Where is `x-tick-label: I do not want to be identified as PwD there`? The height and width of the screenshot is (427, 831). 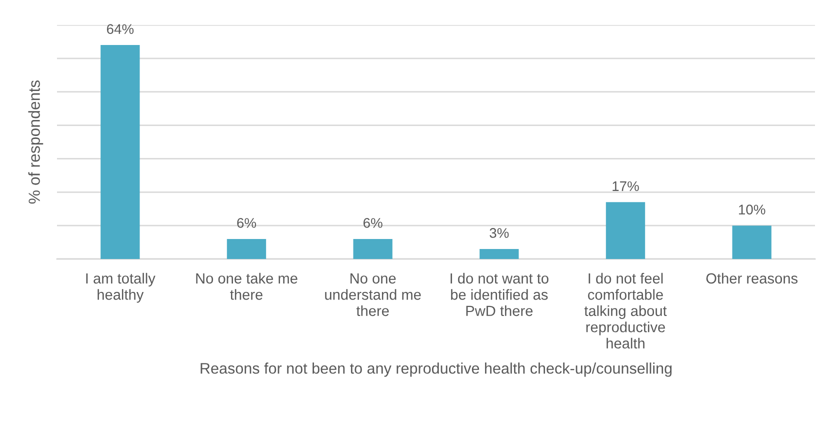
x-tick-label: I do not want to be identified as PwD there is located at coordinates (499, 294).